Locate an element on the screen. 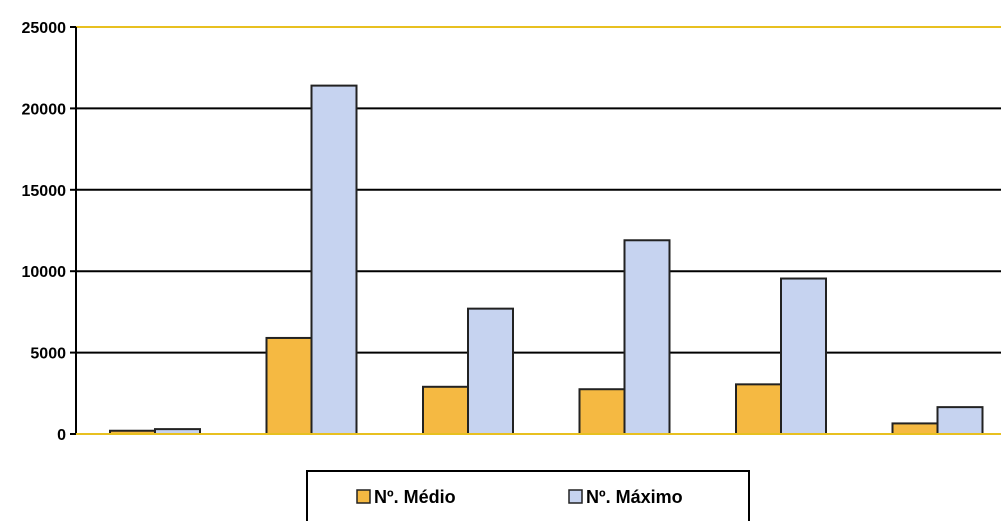 This screenshot has height=526, width=1001. legend: Nº. Médio Nº. Máximo is located at coordinates (528, 498).